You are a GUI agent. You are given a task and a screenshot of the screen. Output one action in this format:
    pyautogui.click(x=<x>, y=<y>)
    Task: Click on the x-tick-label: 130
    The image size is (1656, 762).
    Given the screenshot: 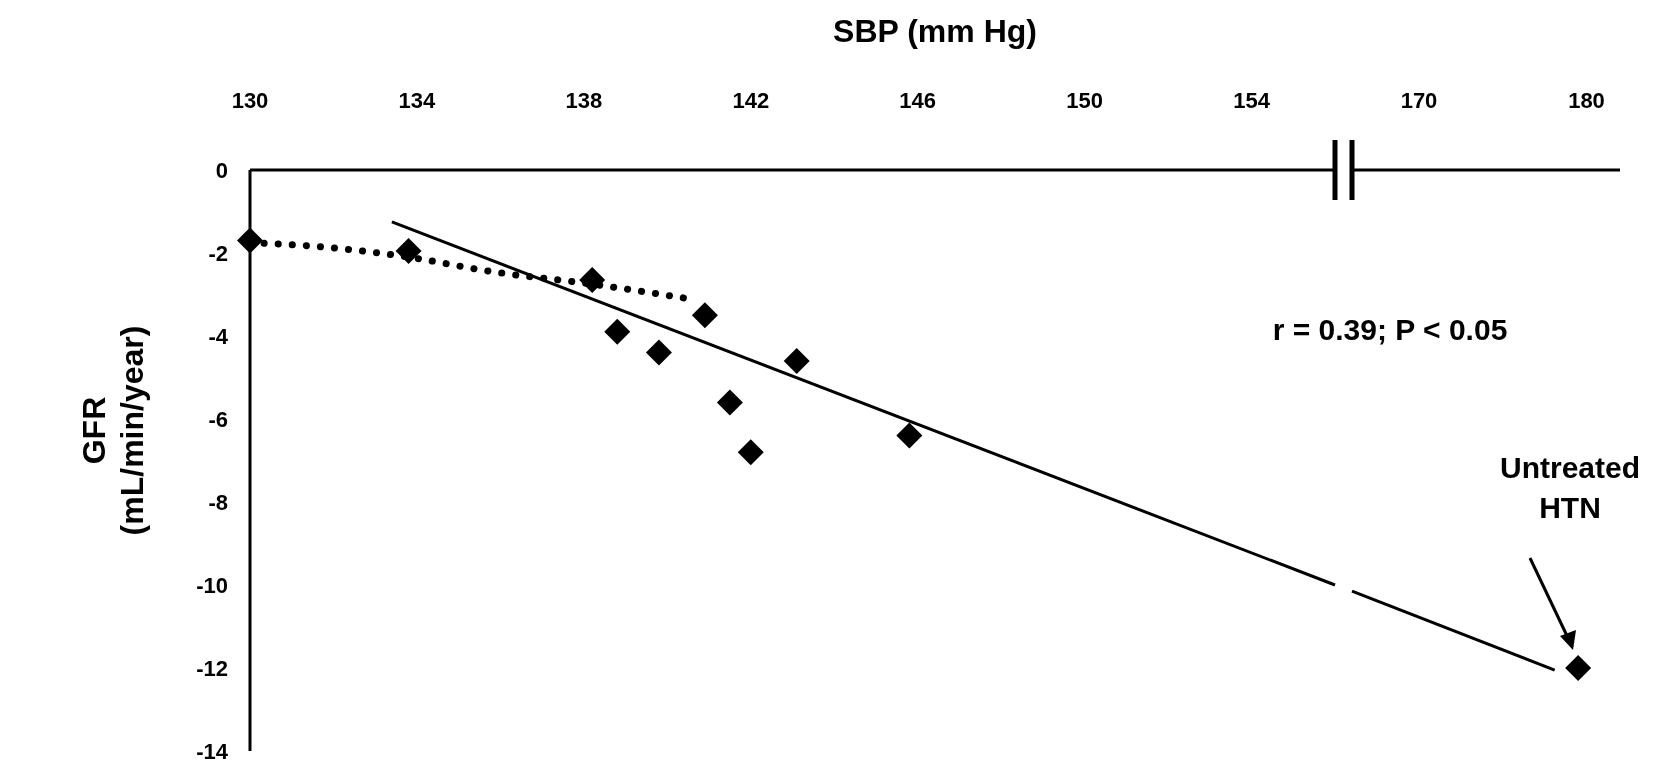 What is the action you would take?
    pyautogui.click(x=250, y=100)
    